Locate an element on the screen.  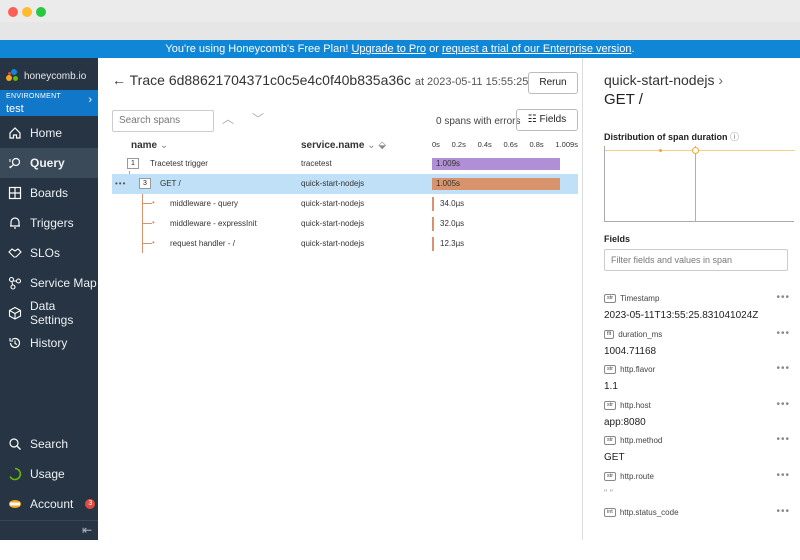
trace-id: 6d88621704371c0c5e4c0f40b835a36c is located at coordinates (289, 80).